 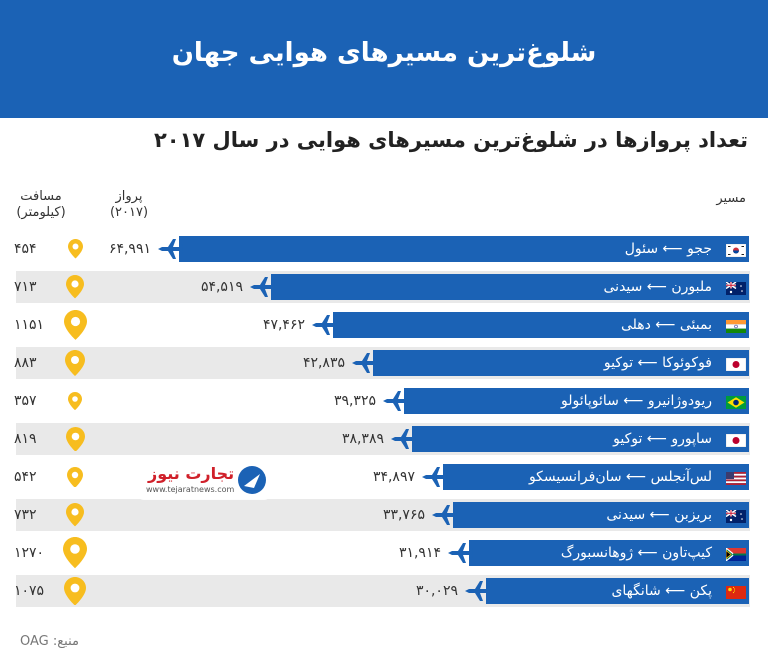 What do you see at coordinates (731, 198) in the screenshot?
I see `route-column-header: مسیر` at bounding box center [731, 198].